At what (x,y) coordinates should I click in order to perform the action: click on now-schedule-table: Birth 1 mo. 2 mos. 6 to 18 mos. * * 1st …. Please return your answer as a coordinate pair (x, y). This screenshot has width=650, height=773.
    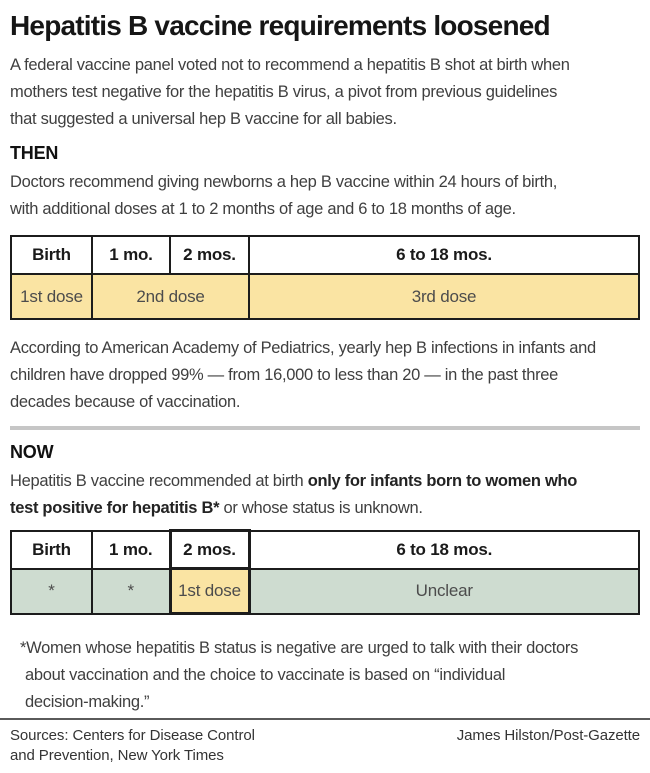
    Looking at the image, I should click on (325, 572).